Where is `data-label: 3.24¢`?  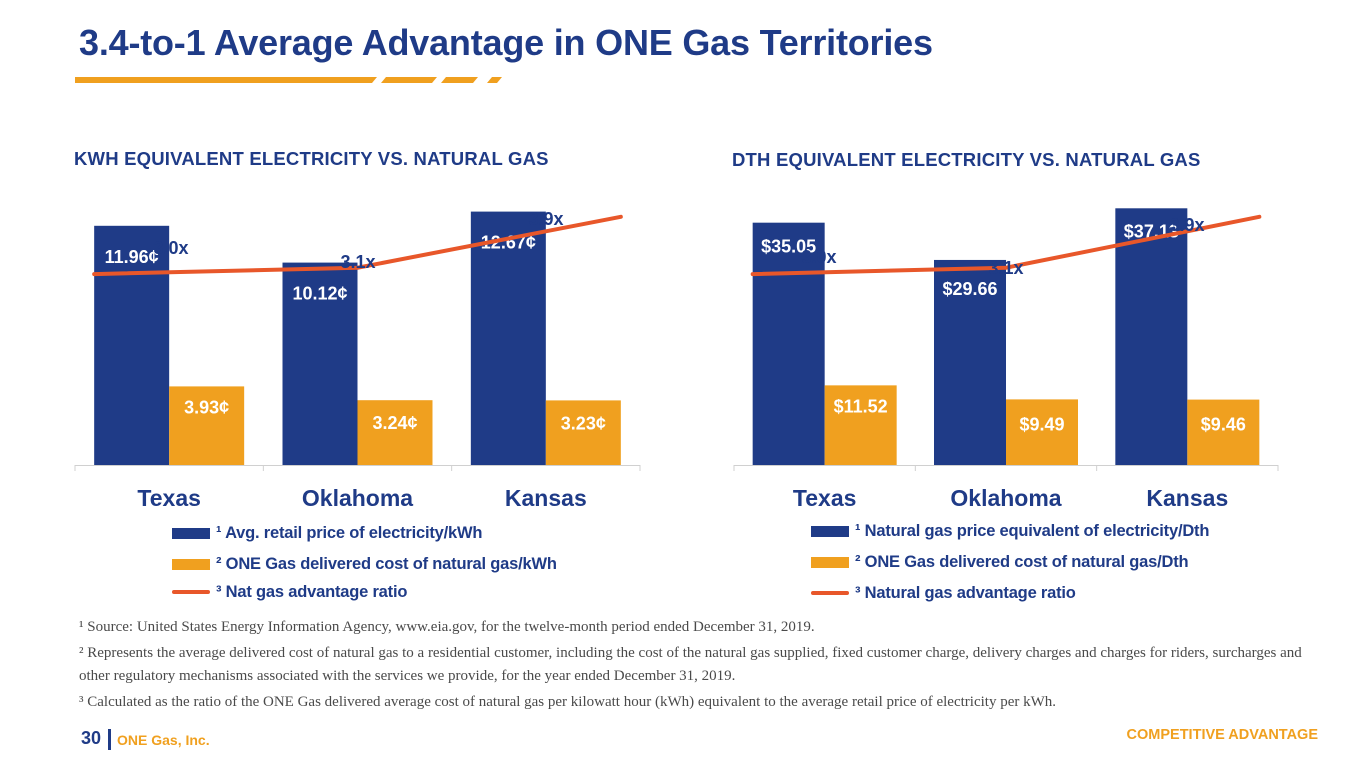 data-label: 3.24¢ is located at coordinates (394, 423).